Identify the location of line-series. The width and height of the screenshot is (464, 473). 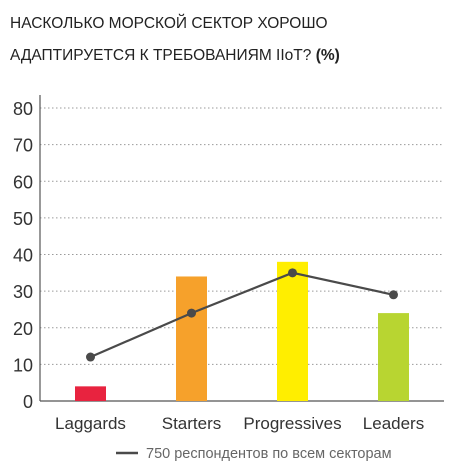
(242, 315).